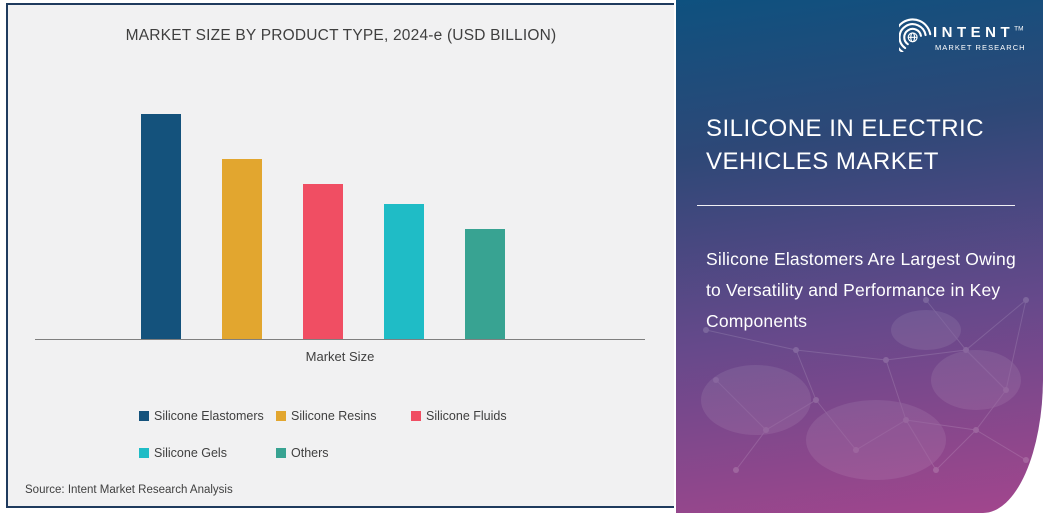  What do you see at coordinates (129, 490) in the screenshot?
I see `source-note: Source: Intent Market Research Analysis` at bounding box center [129, 490].